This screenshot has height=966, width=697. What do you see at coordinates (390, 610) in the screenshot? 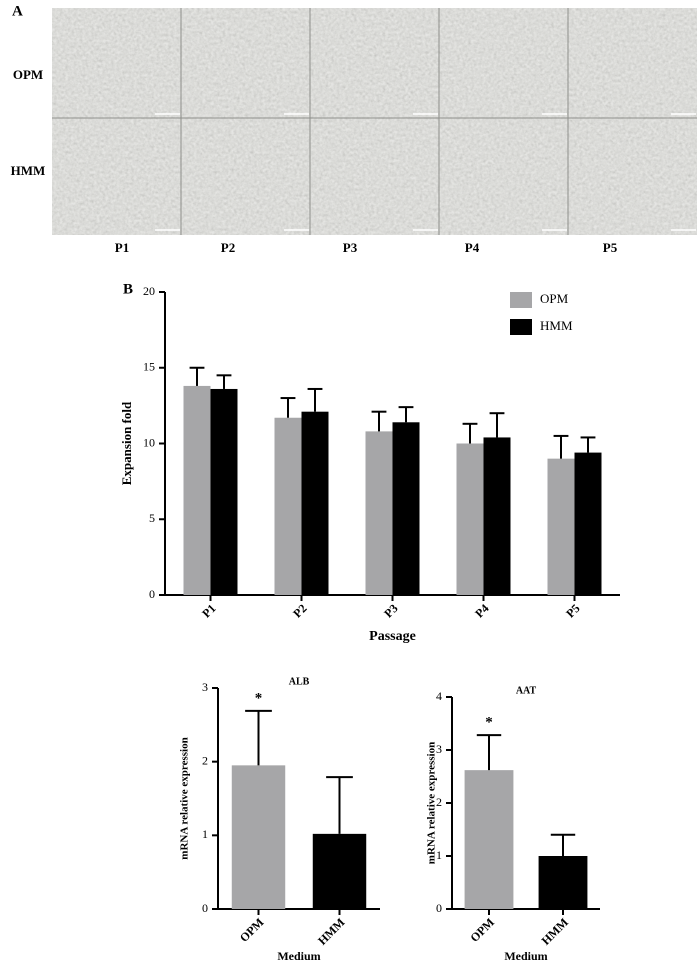
I see `x-tick-label: P3` at bounding box center [390, 610].